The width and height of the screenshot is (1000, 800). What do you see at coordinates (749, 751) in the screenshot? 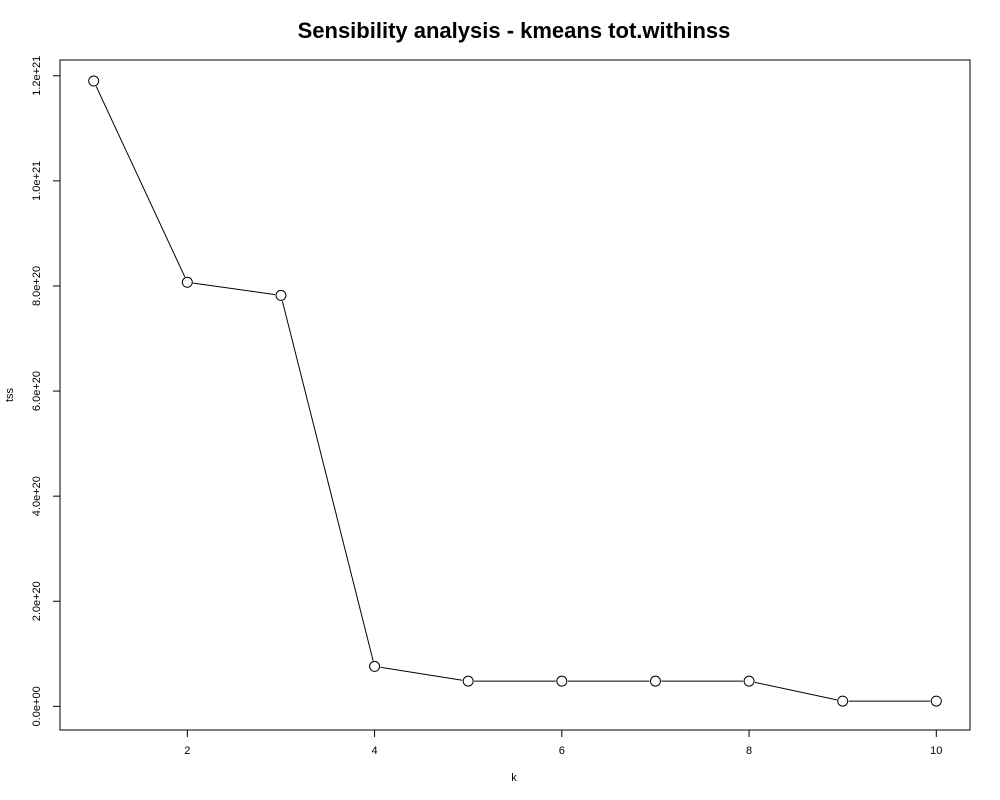
I see `x-tick-label: 8` at bounding box center [749, 751].